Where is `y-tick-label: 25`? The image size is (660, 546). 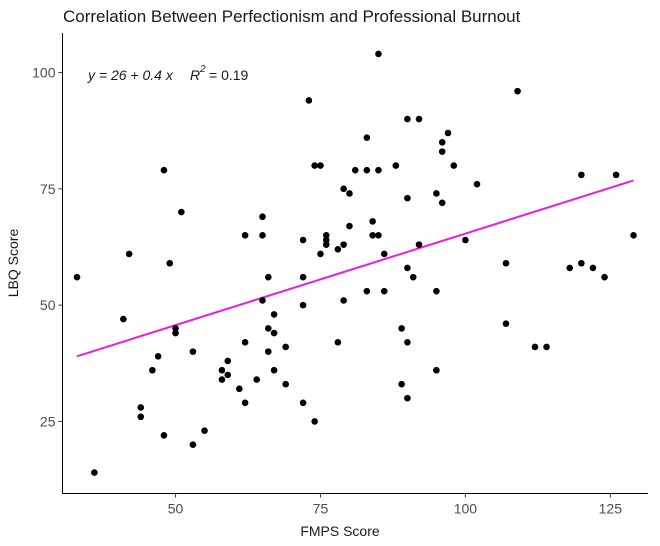
y-tick-label: 25 is located at coordinates (48, 421).